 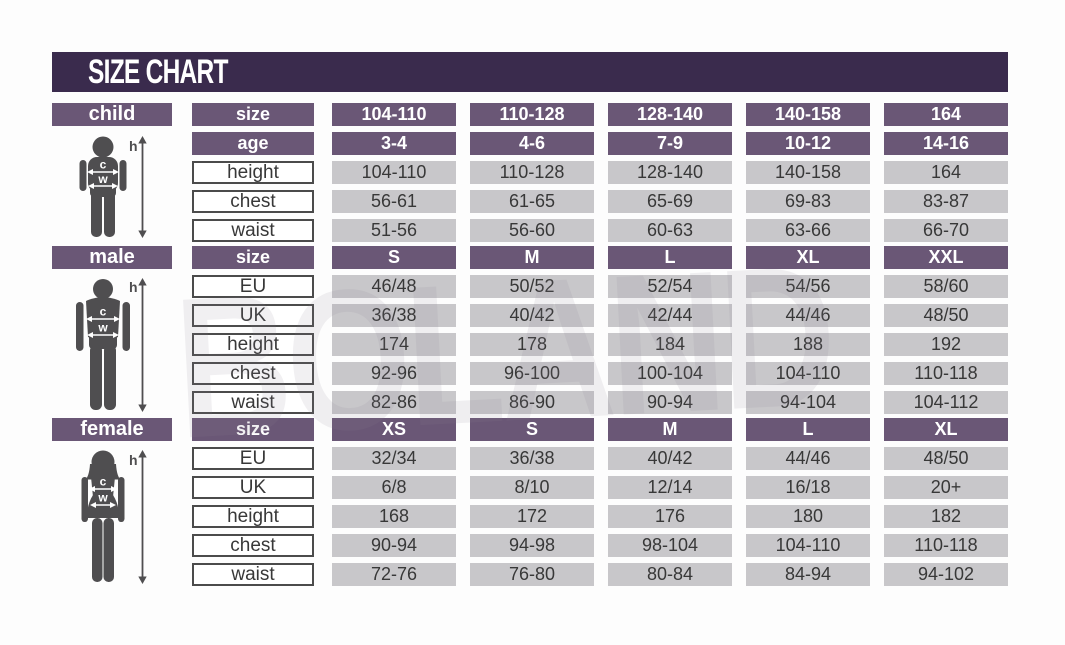 What do you see at coordinates (253, 172) in the screenshot?
I see `child-row-label-height: height` at bounding box center [253, 172].